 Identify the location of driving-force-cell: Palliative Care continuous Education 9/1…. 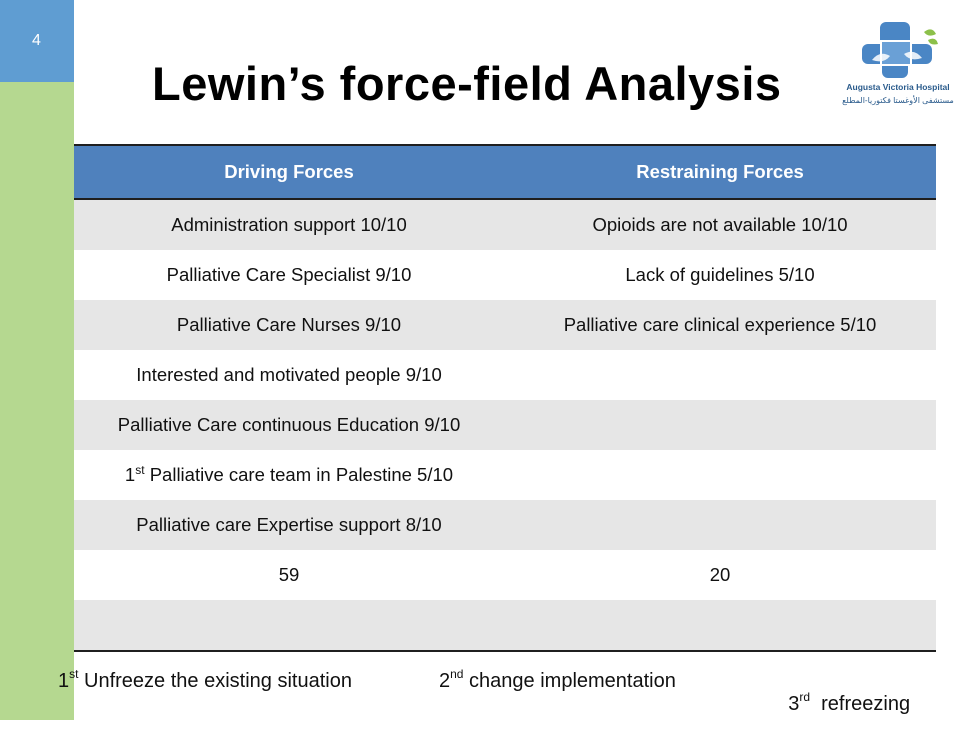
(289, 425).